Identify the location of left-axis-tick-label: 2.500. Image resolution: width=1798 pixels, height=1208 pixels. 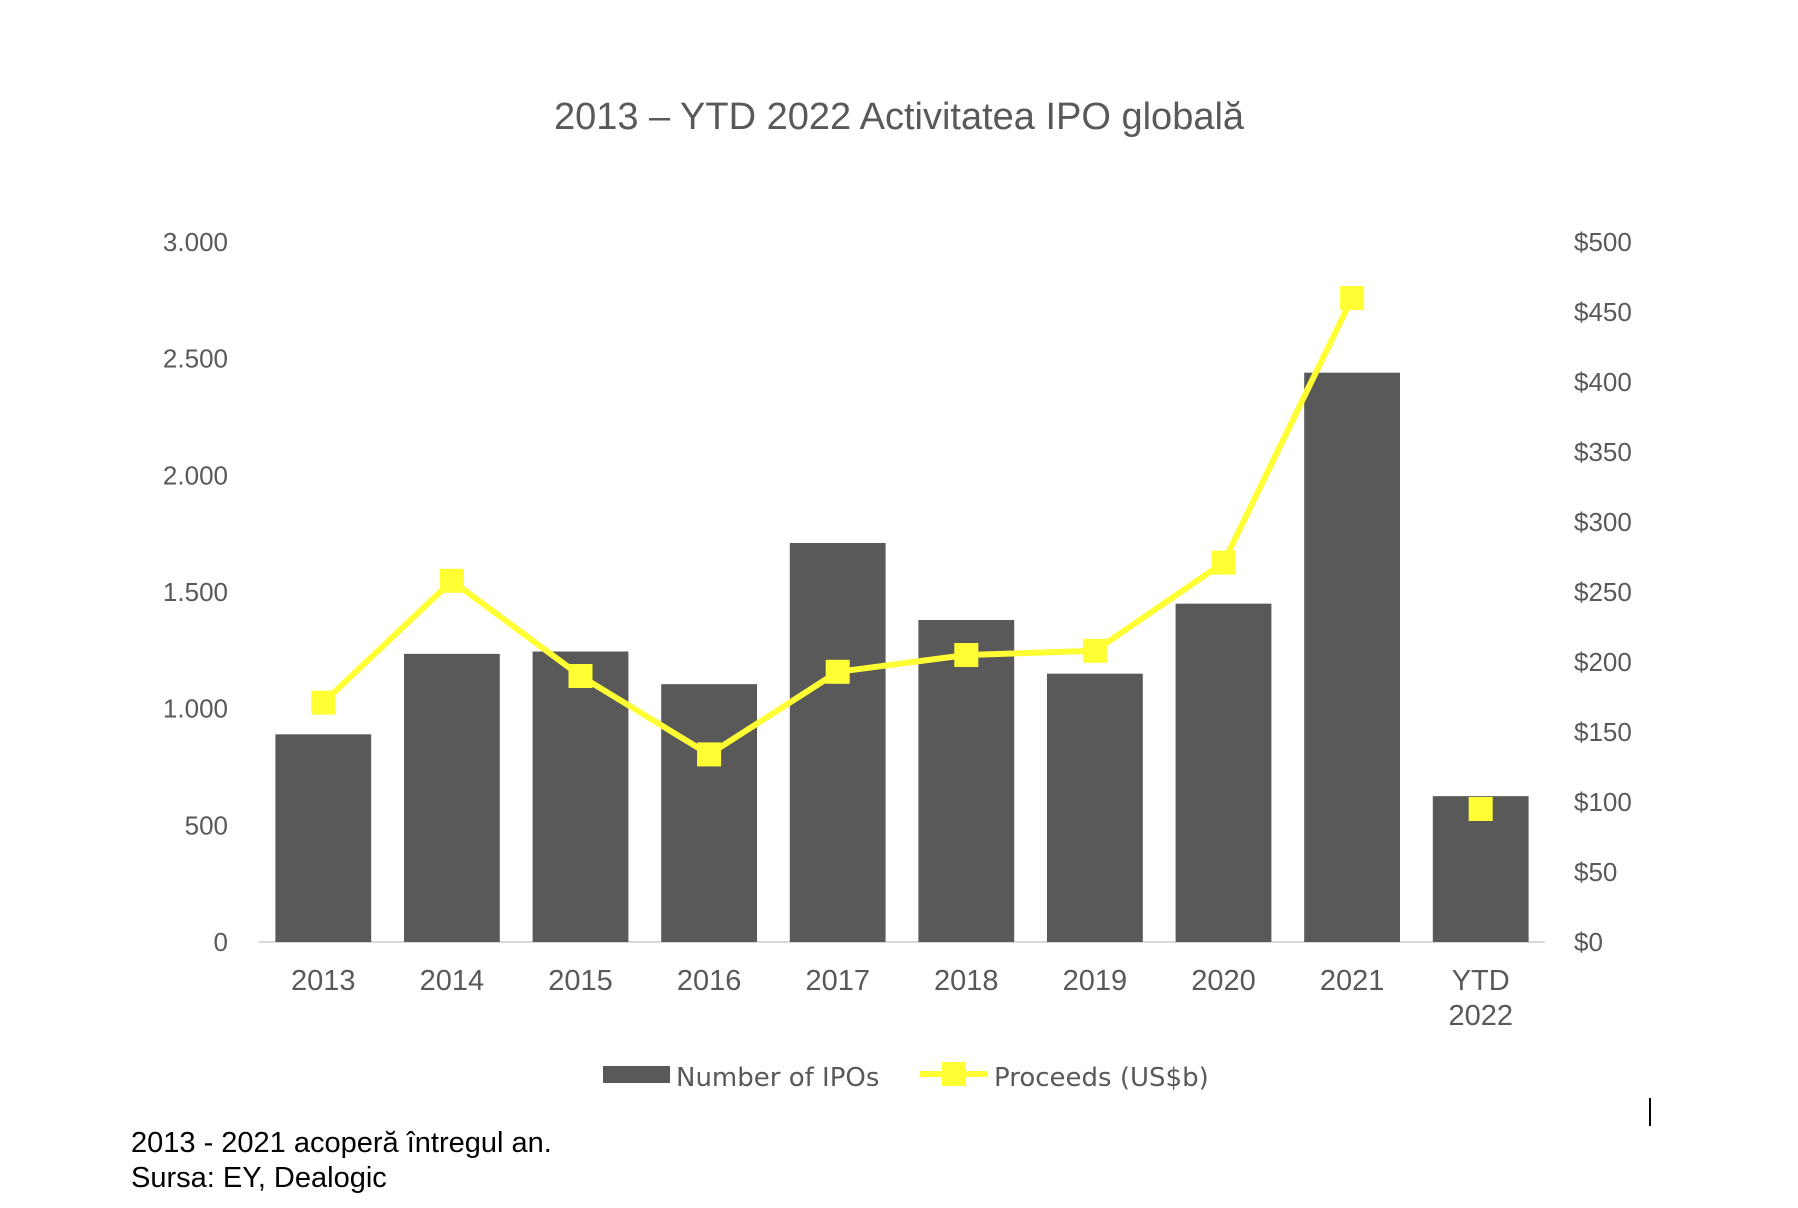
(195, 359).